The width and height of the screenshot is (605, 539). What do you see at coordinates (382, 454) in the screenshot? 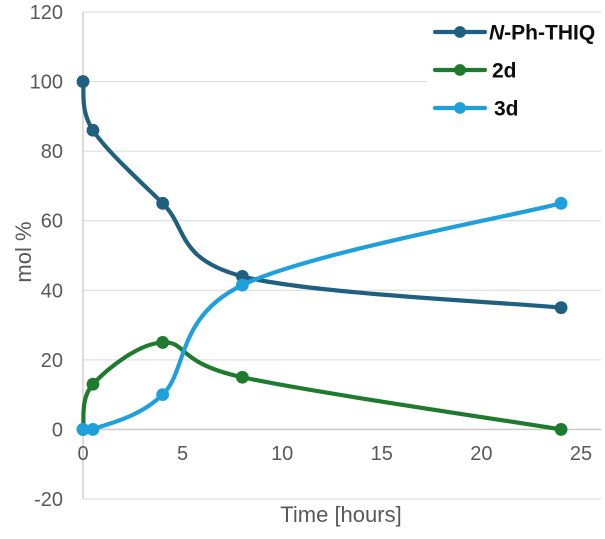
I see `svg-text: 15` at bounding box center [382, 454].